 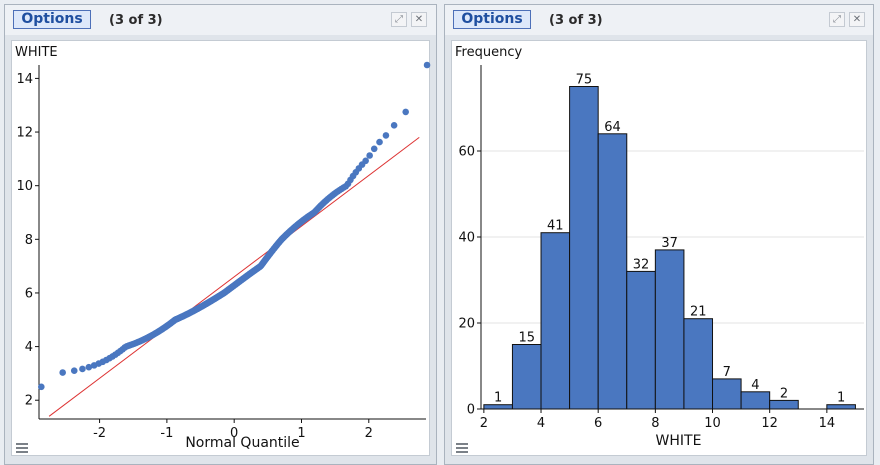 I want to click on y-axis-label: Frequency, so click(x=488, y=52).